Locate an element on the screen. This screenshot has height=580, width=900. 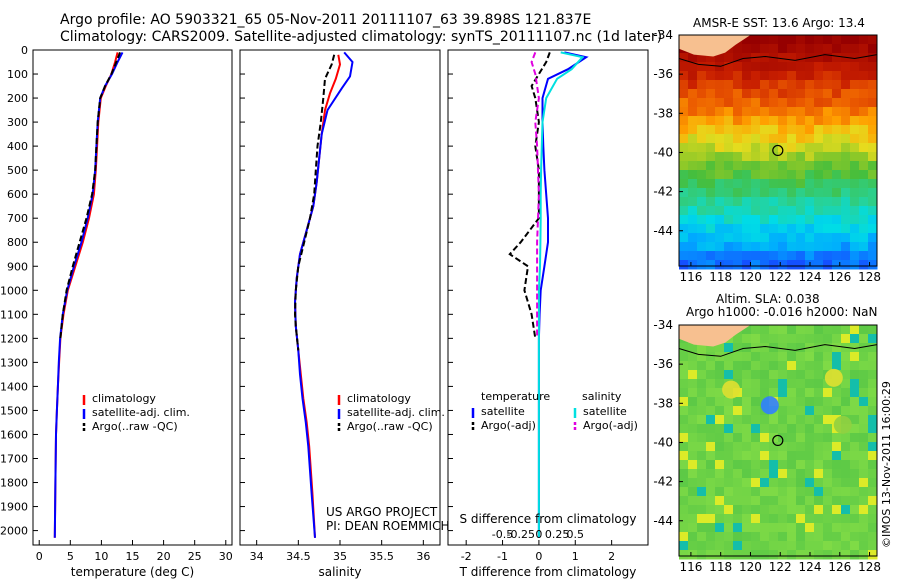
map-sla-ytick-label: -36 is located at coordinates (663, 364).